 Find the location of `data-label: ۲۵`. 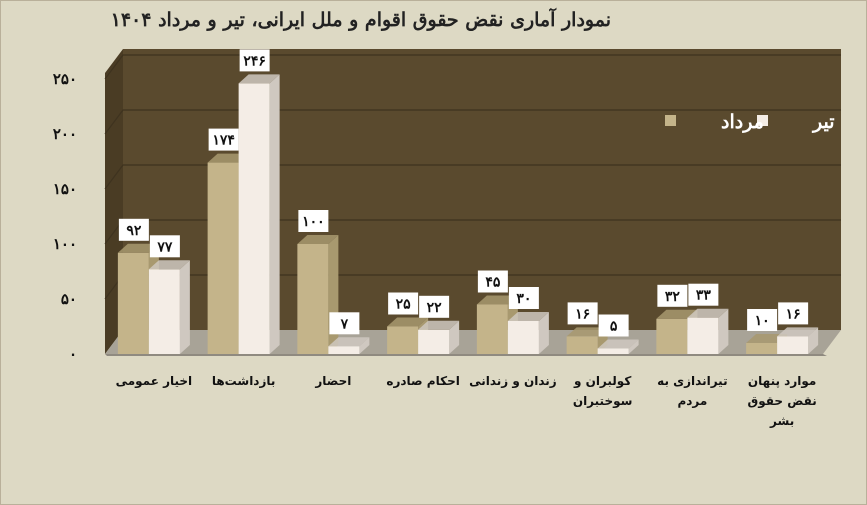

data-label: ۲۵ is located at coordinates (404, 305).